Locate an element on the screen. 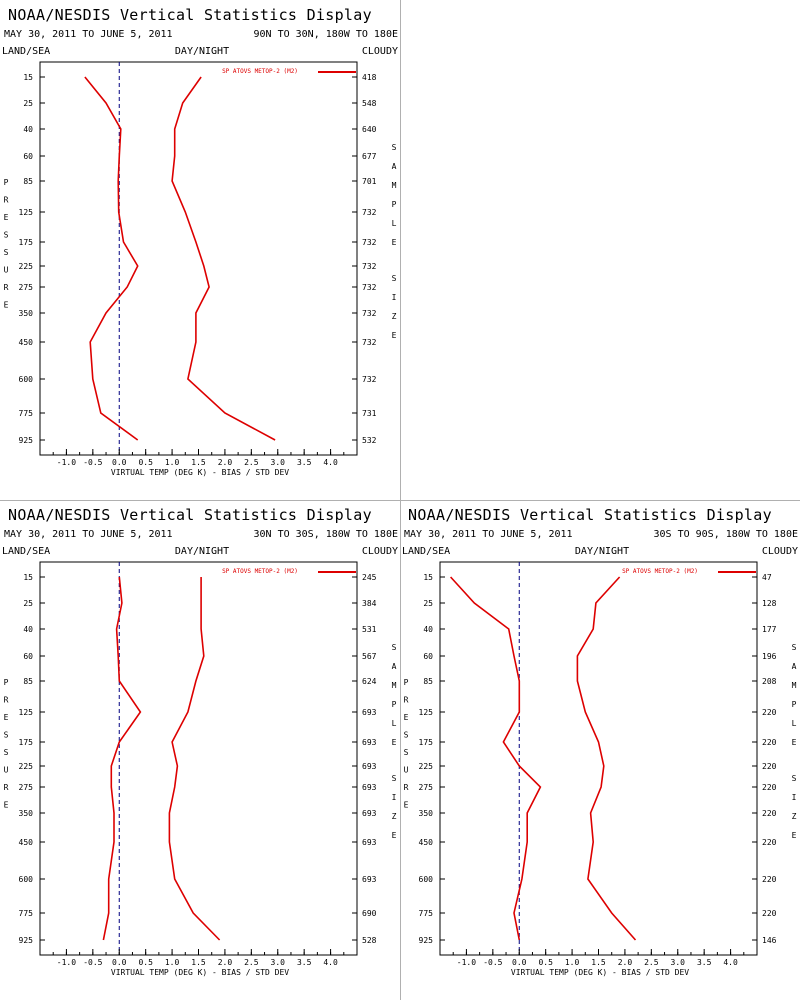  sample-size-label: 677 is located at coordinates (369, 156).